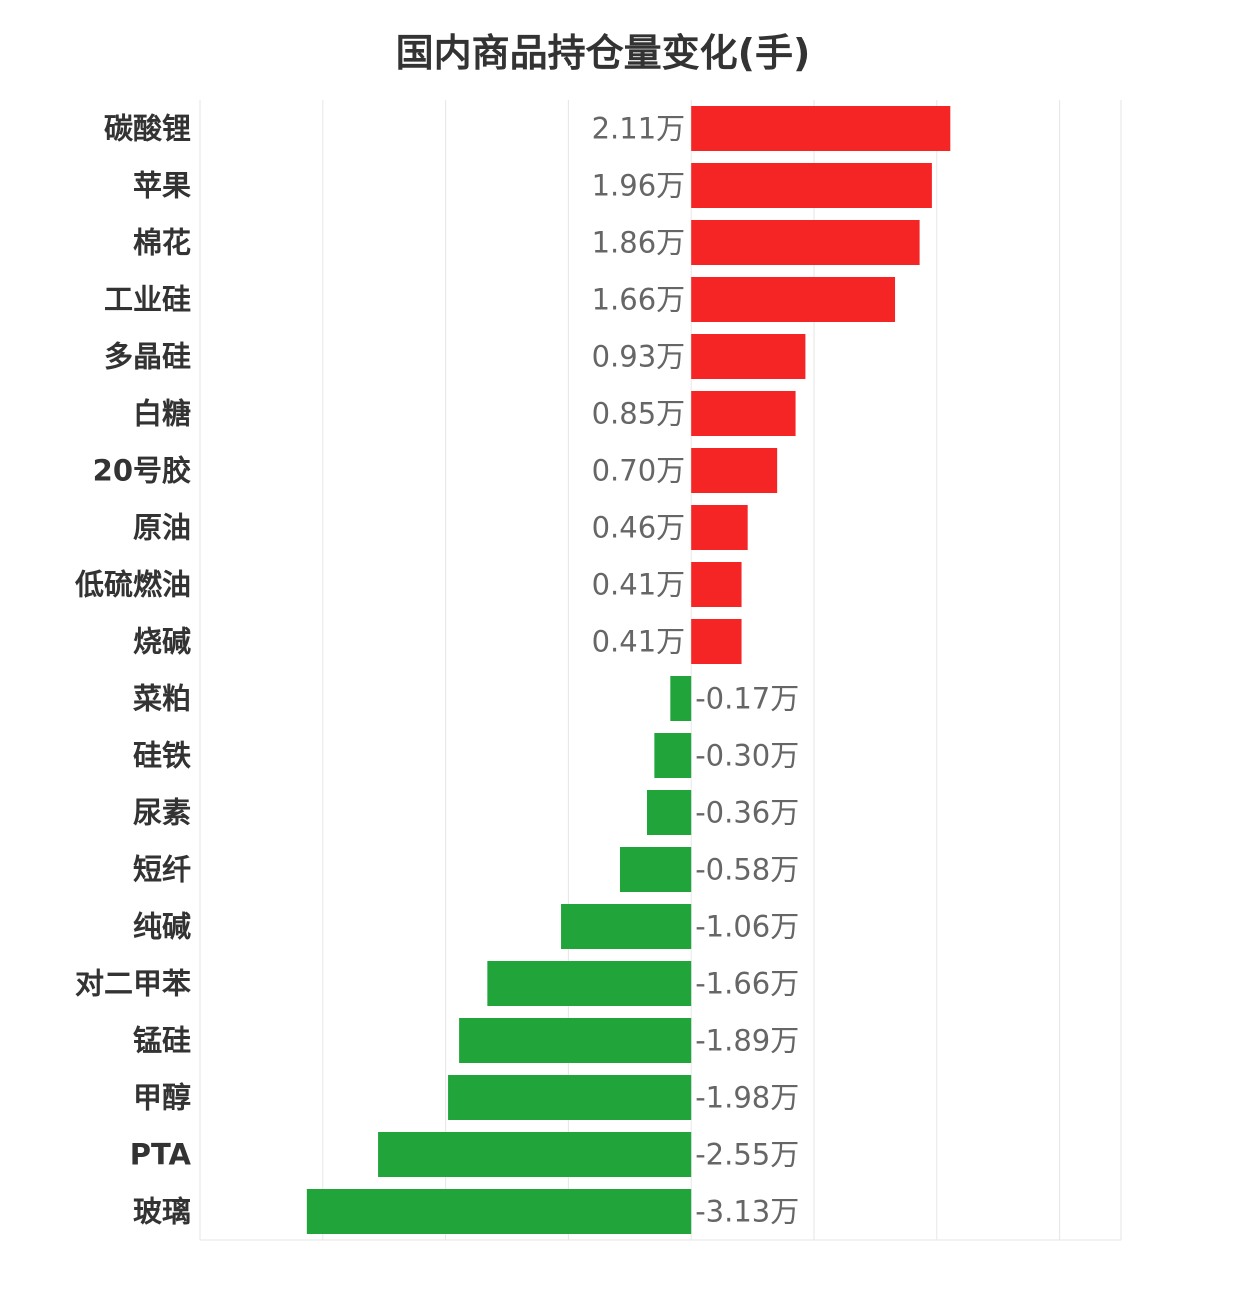  What do you see at coordinates (162, 870) in the screenshot?
I see `category-label: 短纤` at bounding box center [162, 870].